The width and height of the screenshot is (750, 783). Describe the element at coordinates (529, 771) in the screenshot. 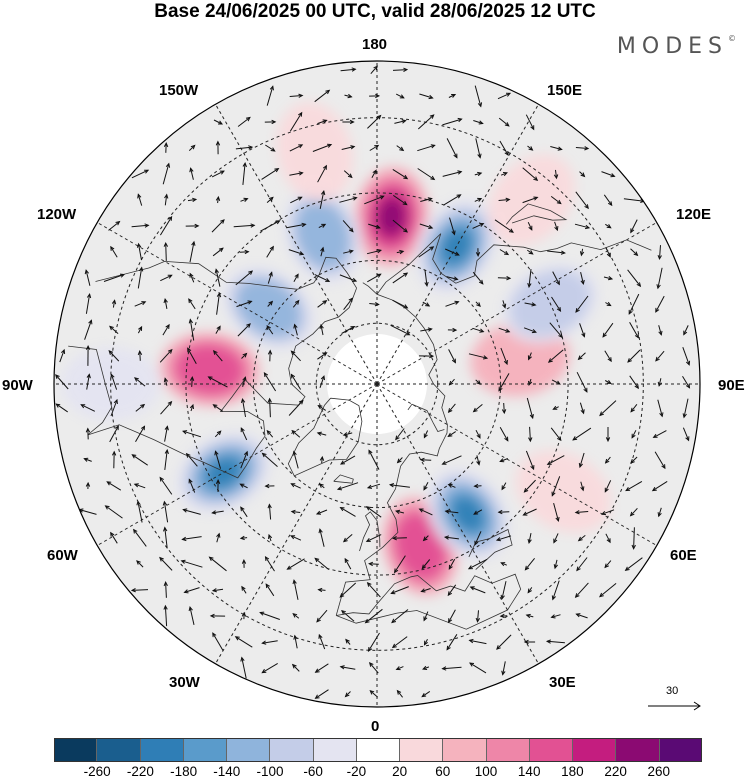

I see `colorbar-tick-label: 140` at that location.